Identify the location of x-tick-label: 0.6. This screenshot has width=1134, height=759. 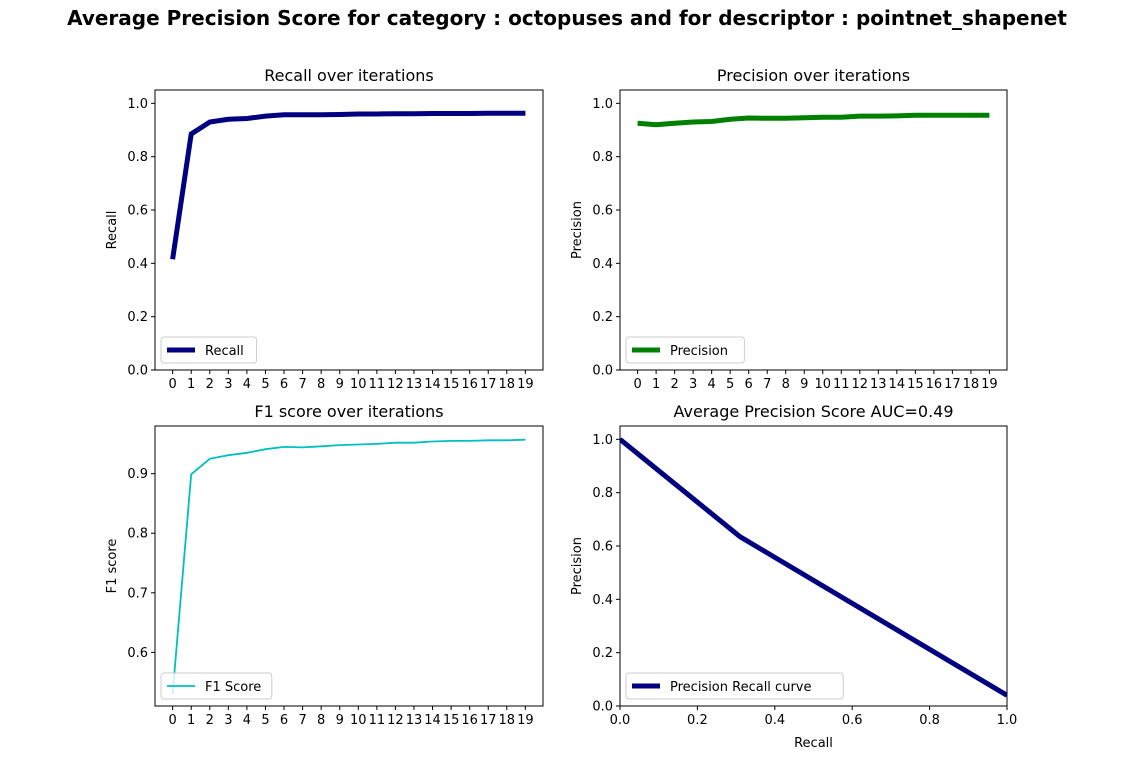
(852, 720).